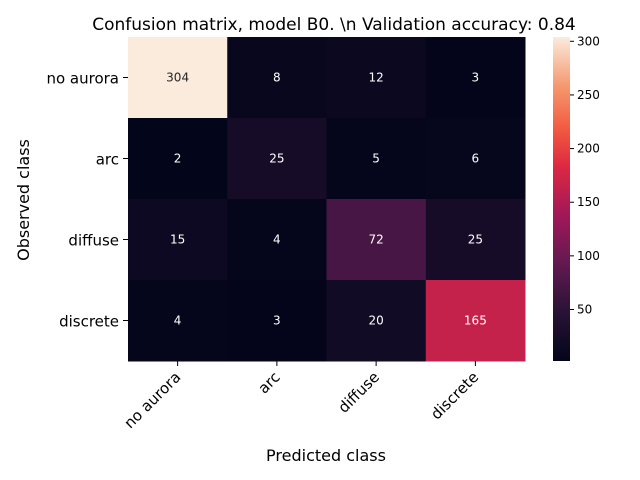 Image resolution: width=640 pixels, height=480 pixels. Describe the element at coordinates (588, 256) in the screenshot. I see `colorbar-tick-label: 100` at that location.